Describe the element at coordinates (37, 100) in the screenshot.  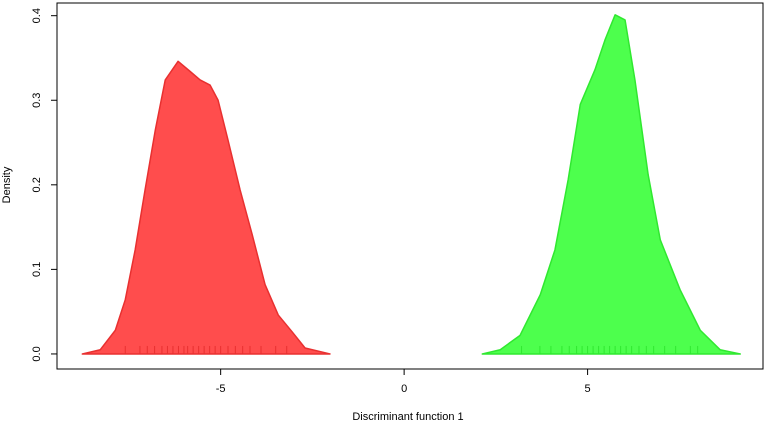
I see `y-tick-label: 0.3` at that location.